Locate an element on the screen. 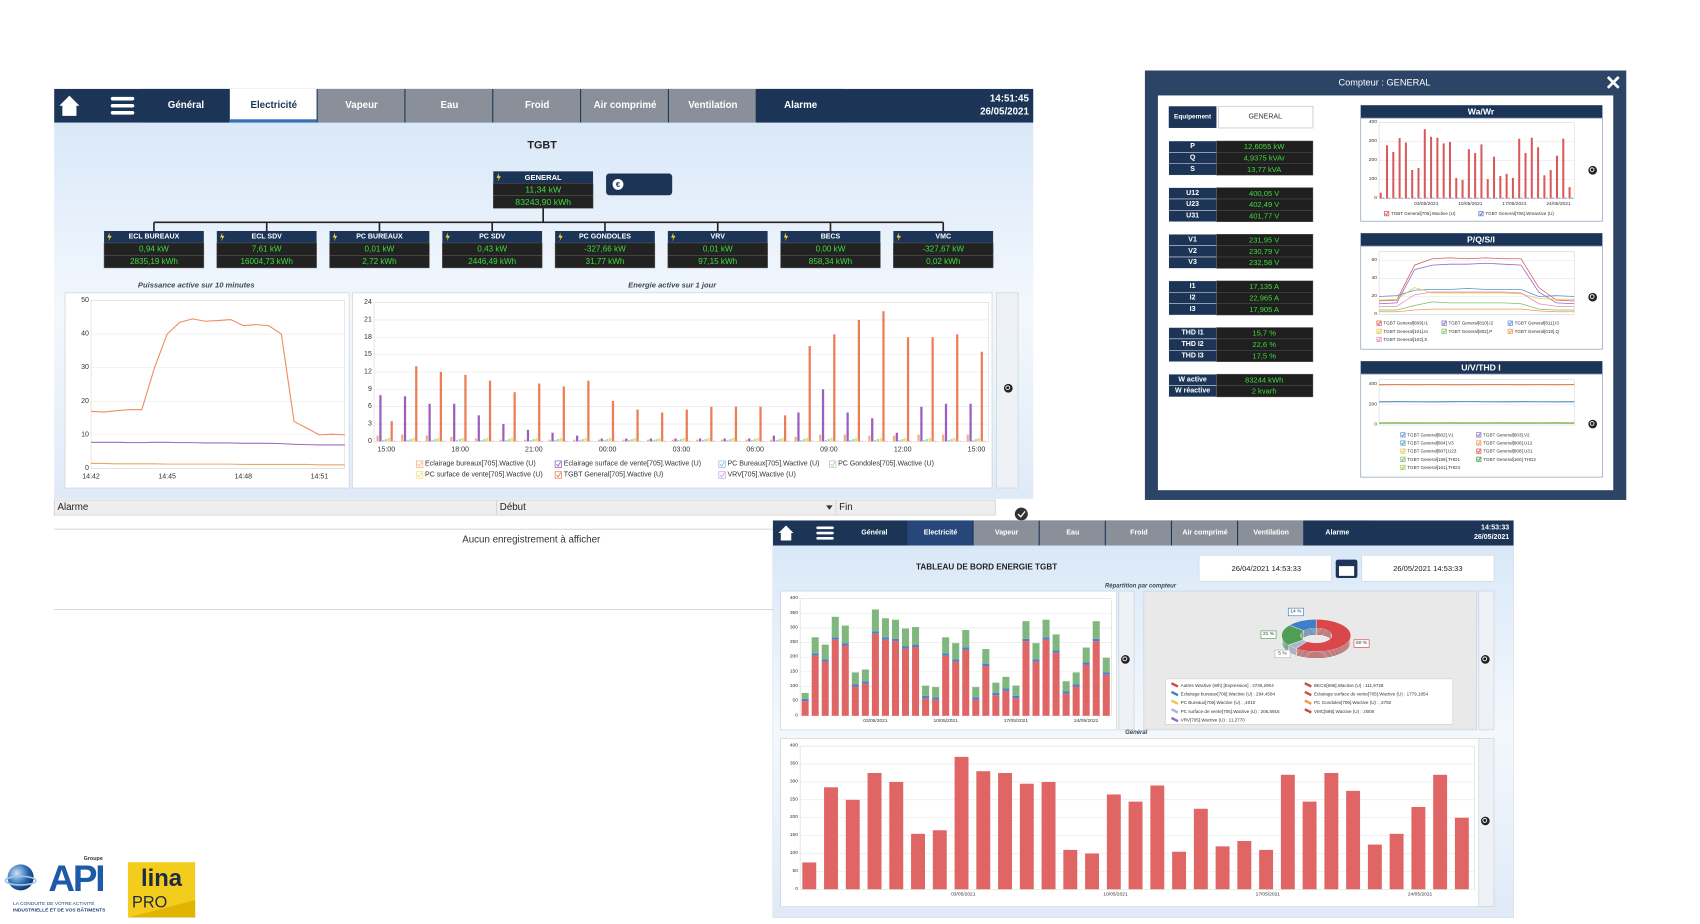 Image resolution: width=1700 pixels, height=924 pixels. y-tick-label: 0 is located at coordinates (796, 715).